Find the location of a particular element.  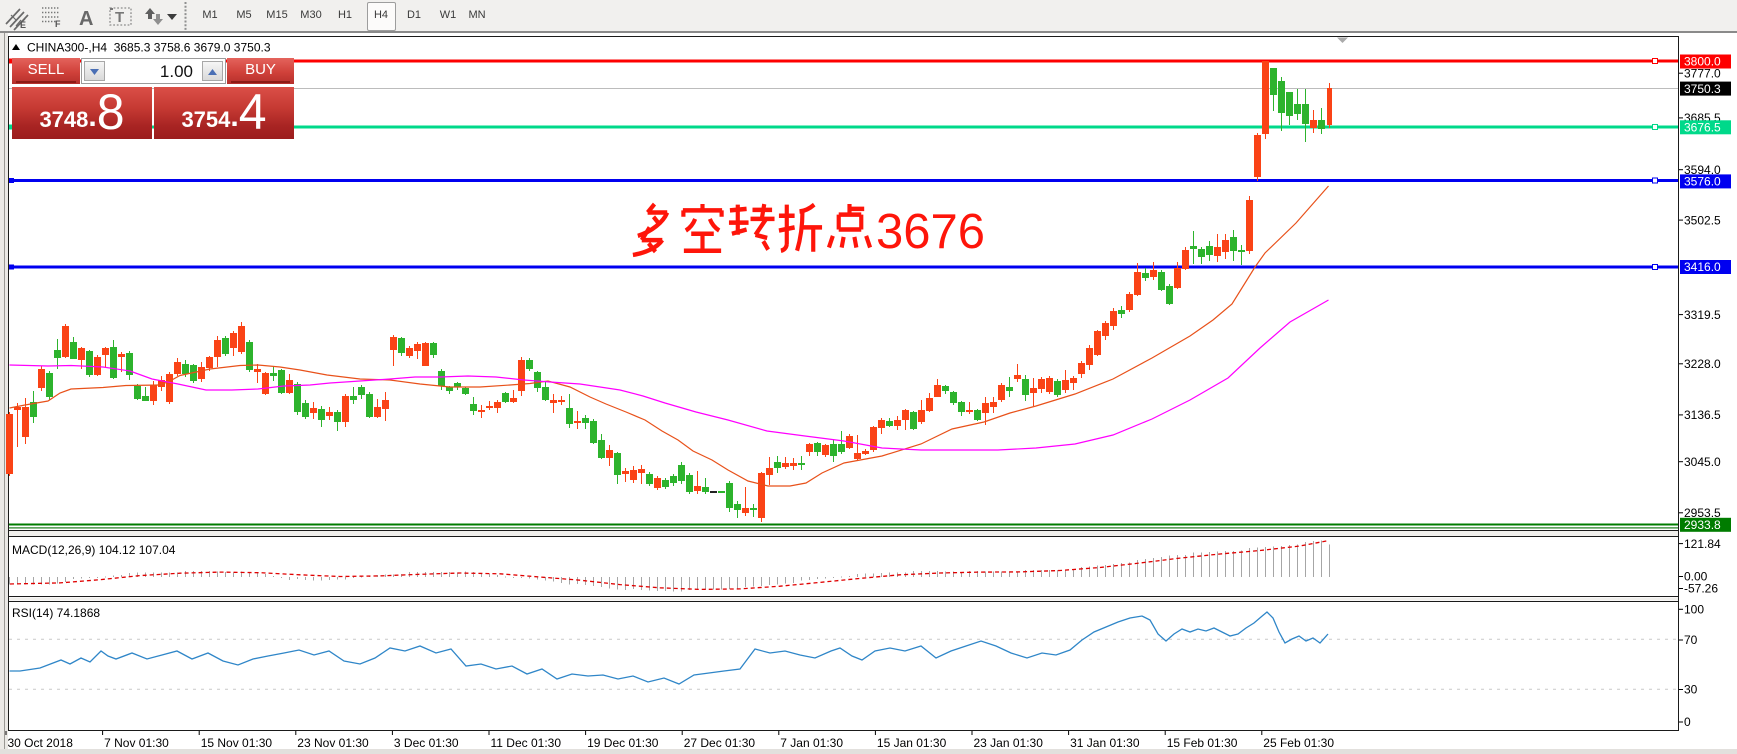

svg-text: 70 is located at coordinates (1691, 640).